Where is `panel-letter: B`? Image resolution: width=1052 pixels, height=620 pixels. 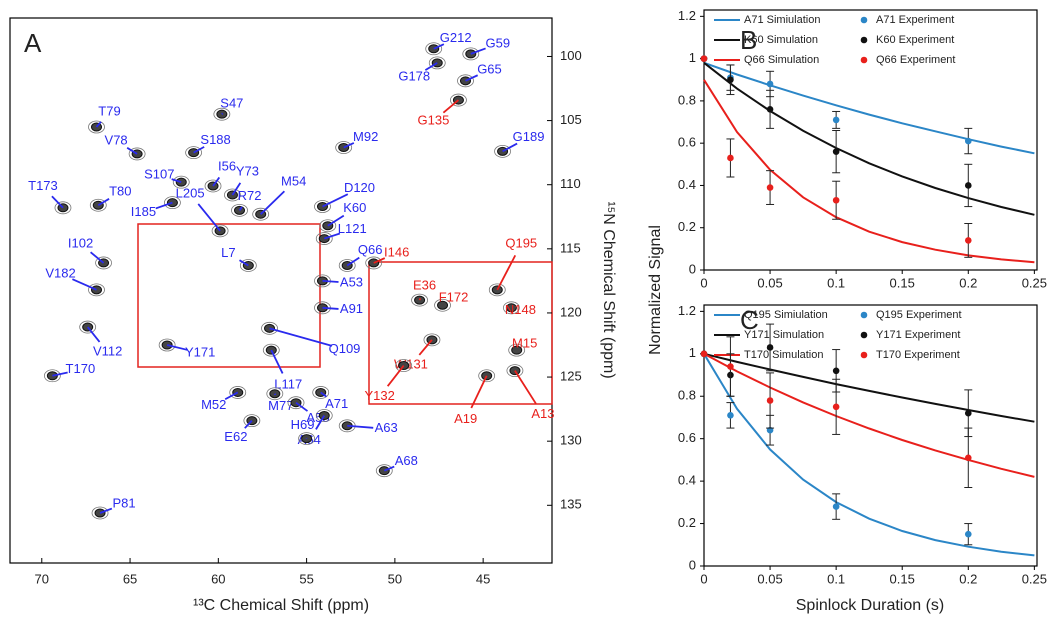
panel-letter: B is located at coordinates (748, 40).